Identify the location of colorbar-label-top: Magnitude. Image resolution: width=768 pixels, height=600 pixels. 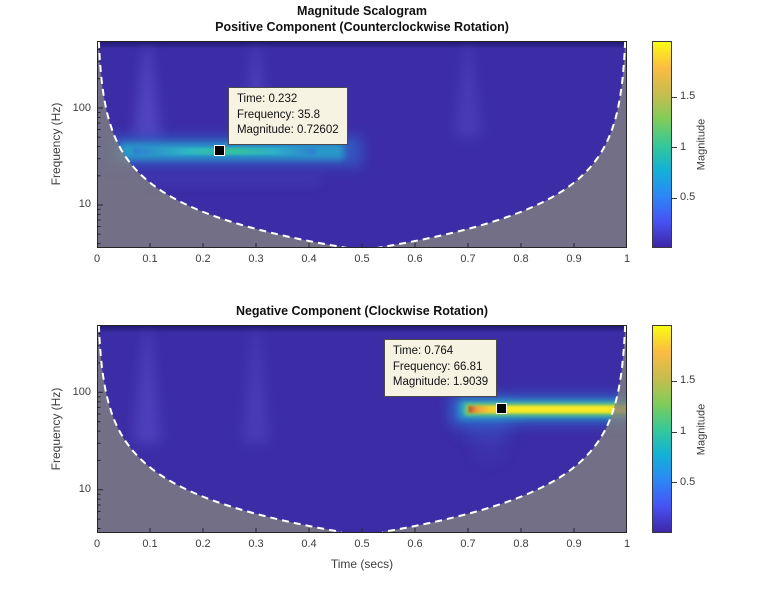
(701, 144).